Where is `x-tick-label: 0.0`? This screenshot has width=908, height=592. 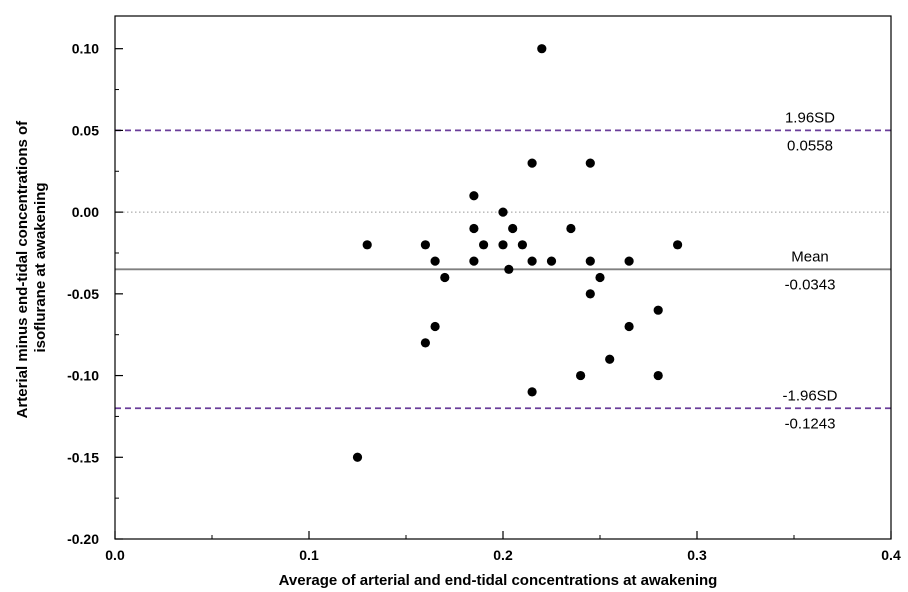
x-tick-label: 0.0 is located at coordinates (115, 555).